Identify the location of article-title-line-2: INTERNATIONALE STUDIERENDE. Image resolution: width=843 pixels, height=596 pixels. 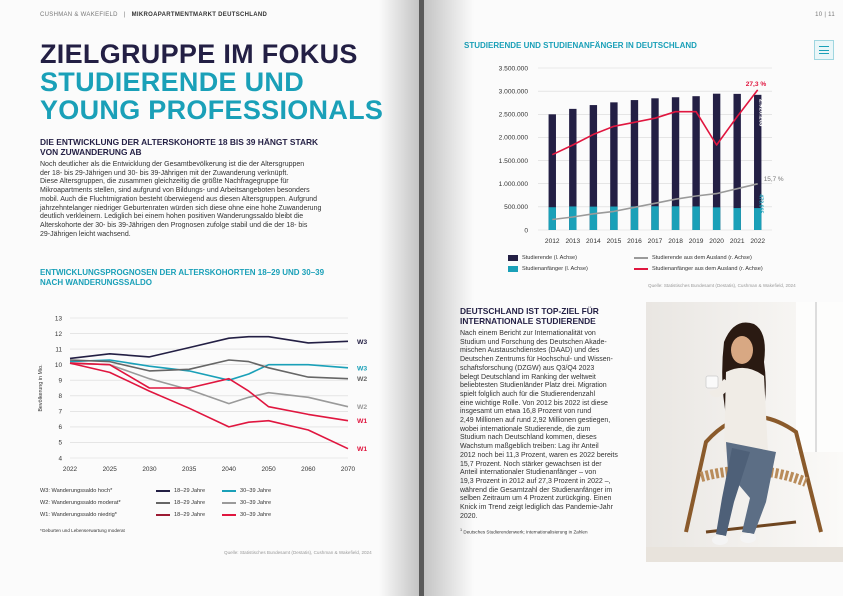
(528, 321).